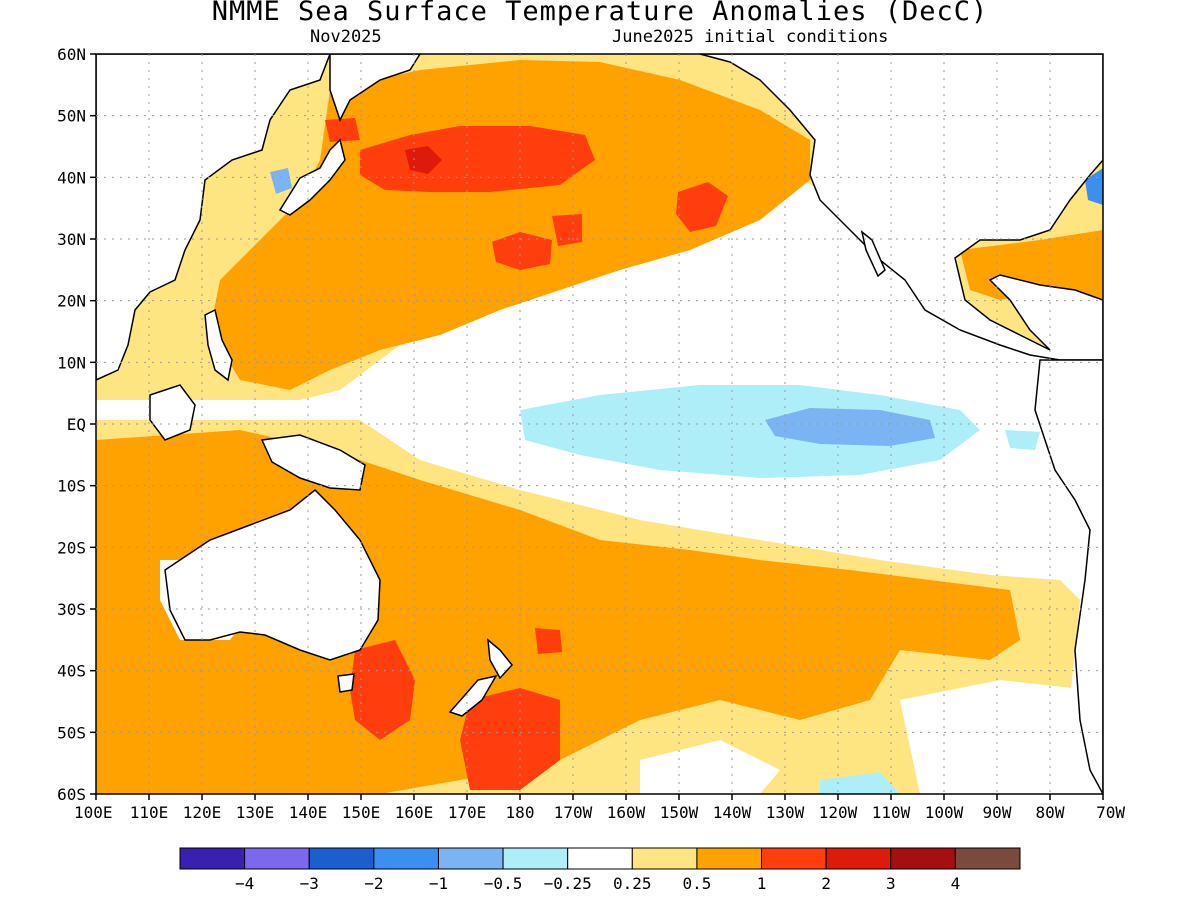 The width and height of the screenshot is (1200, 900). Describe the element at coordinates (944, 812) in the screenshot. I see `lon-label: 100W` at that location.